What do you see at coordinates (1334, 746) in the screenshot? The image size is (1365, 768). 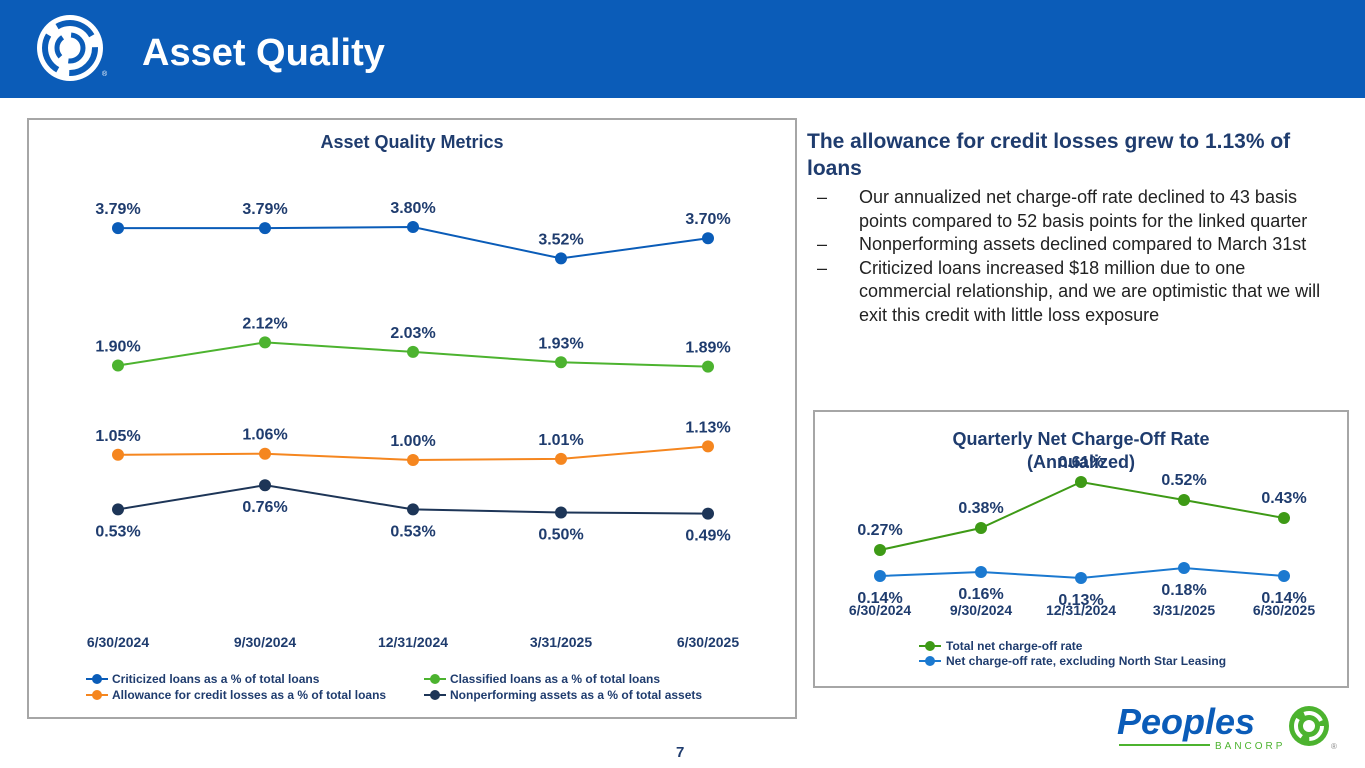 I see `brand-registered: ®` at bounding box center [1334, 746].